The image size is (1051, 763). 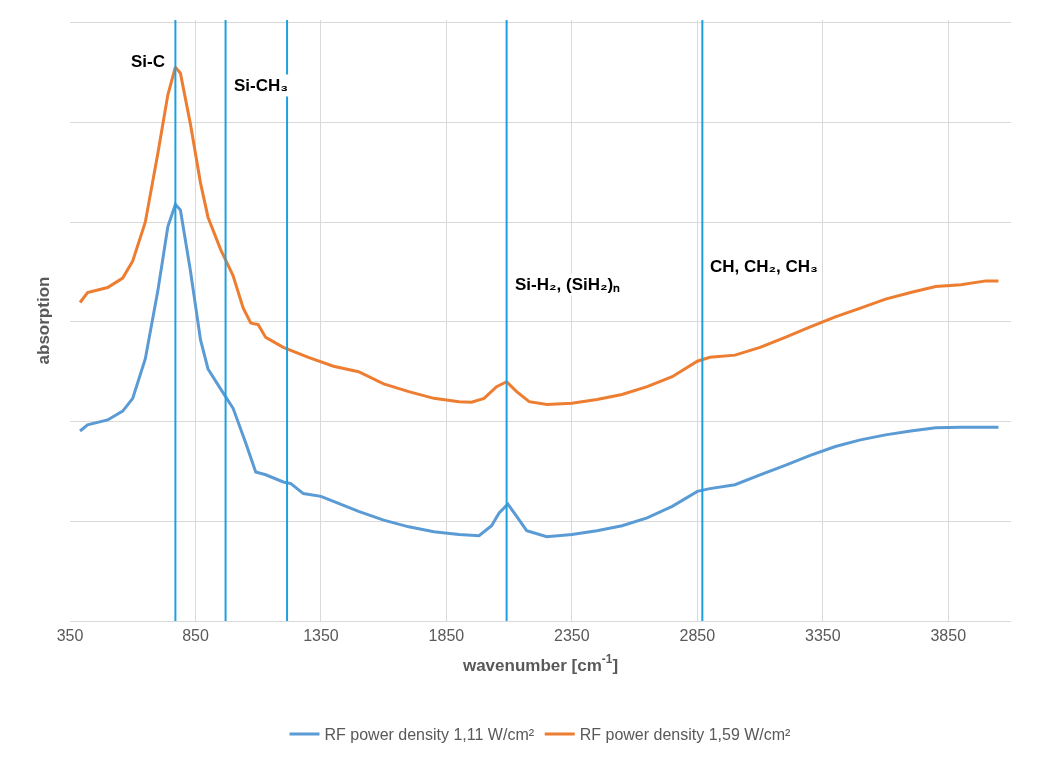 I want to click on ref-line-label: CH, CH₂, CH₃, so click(x=764, y=266).